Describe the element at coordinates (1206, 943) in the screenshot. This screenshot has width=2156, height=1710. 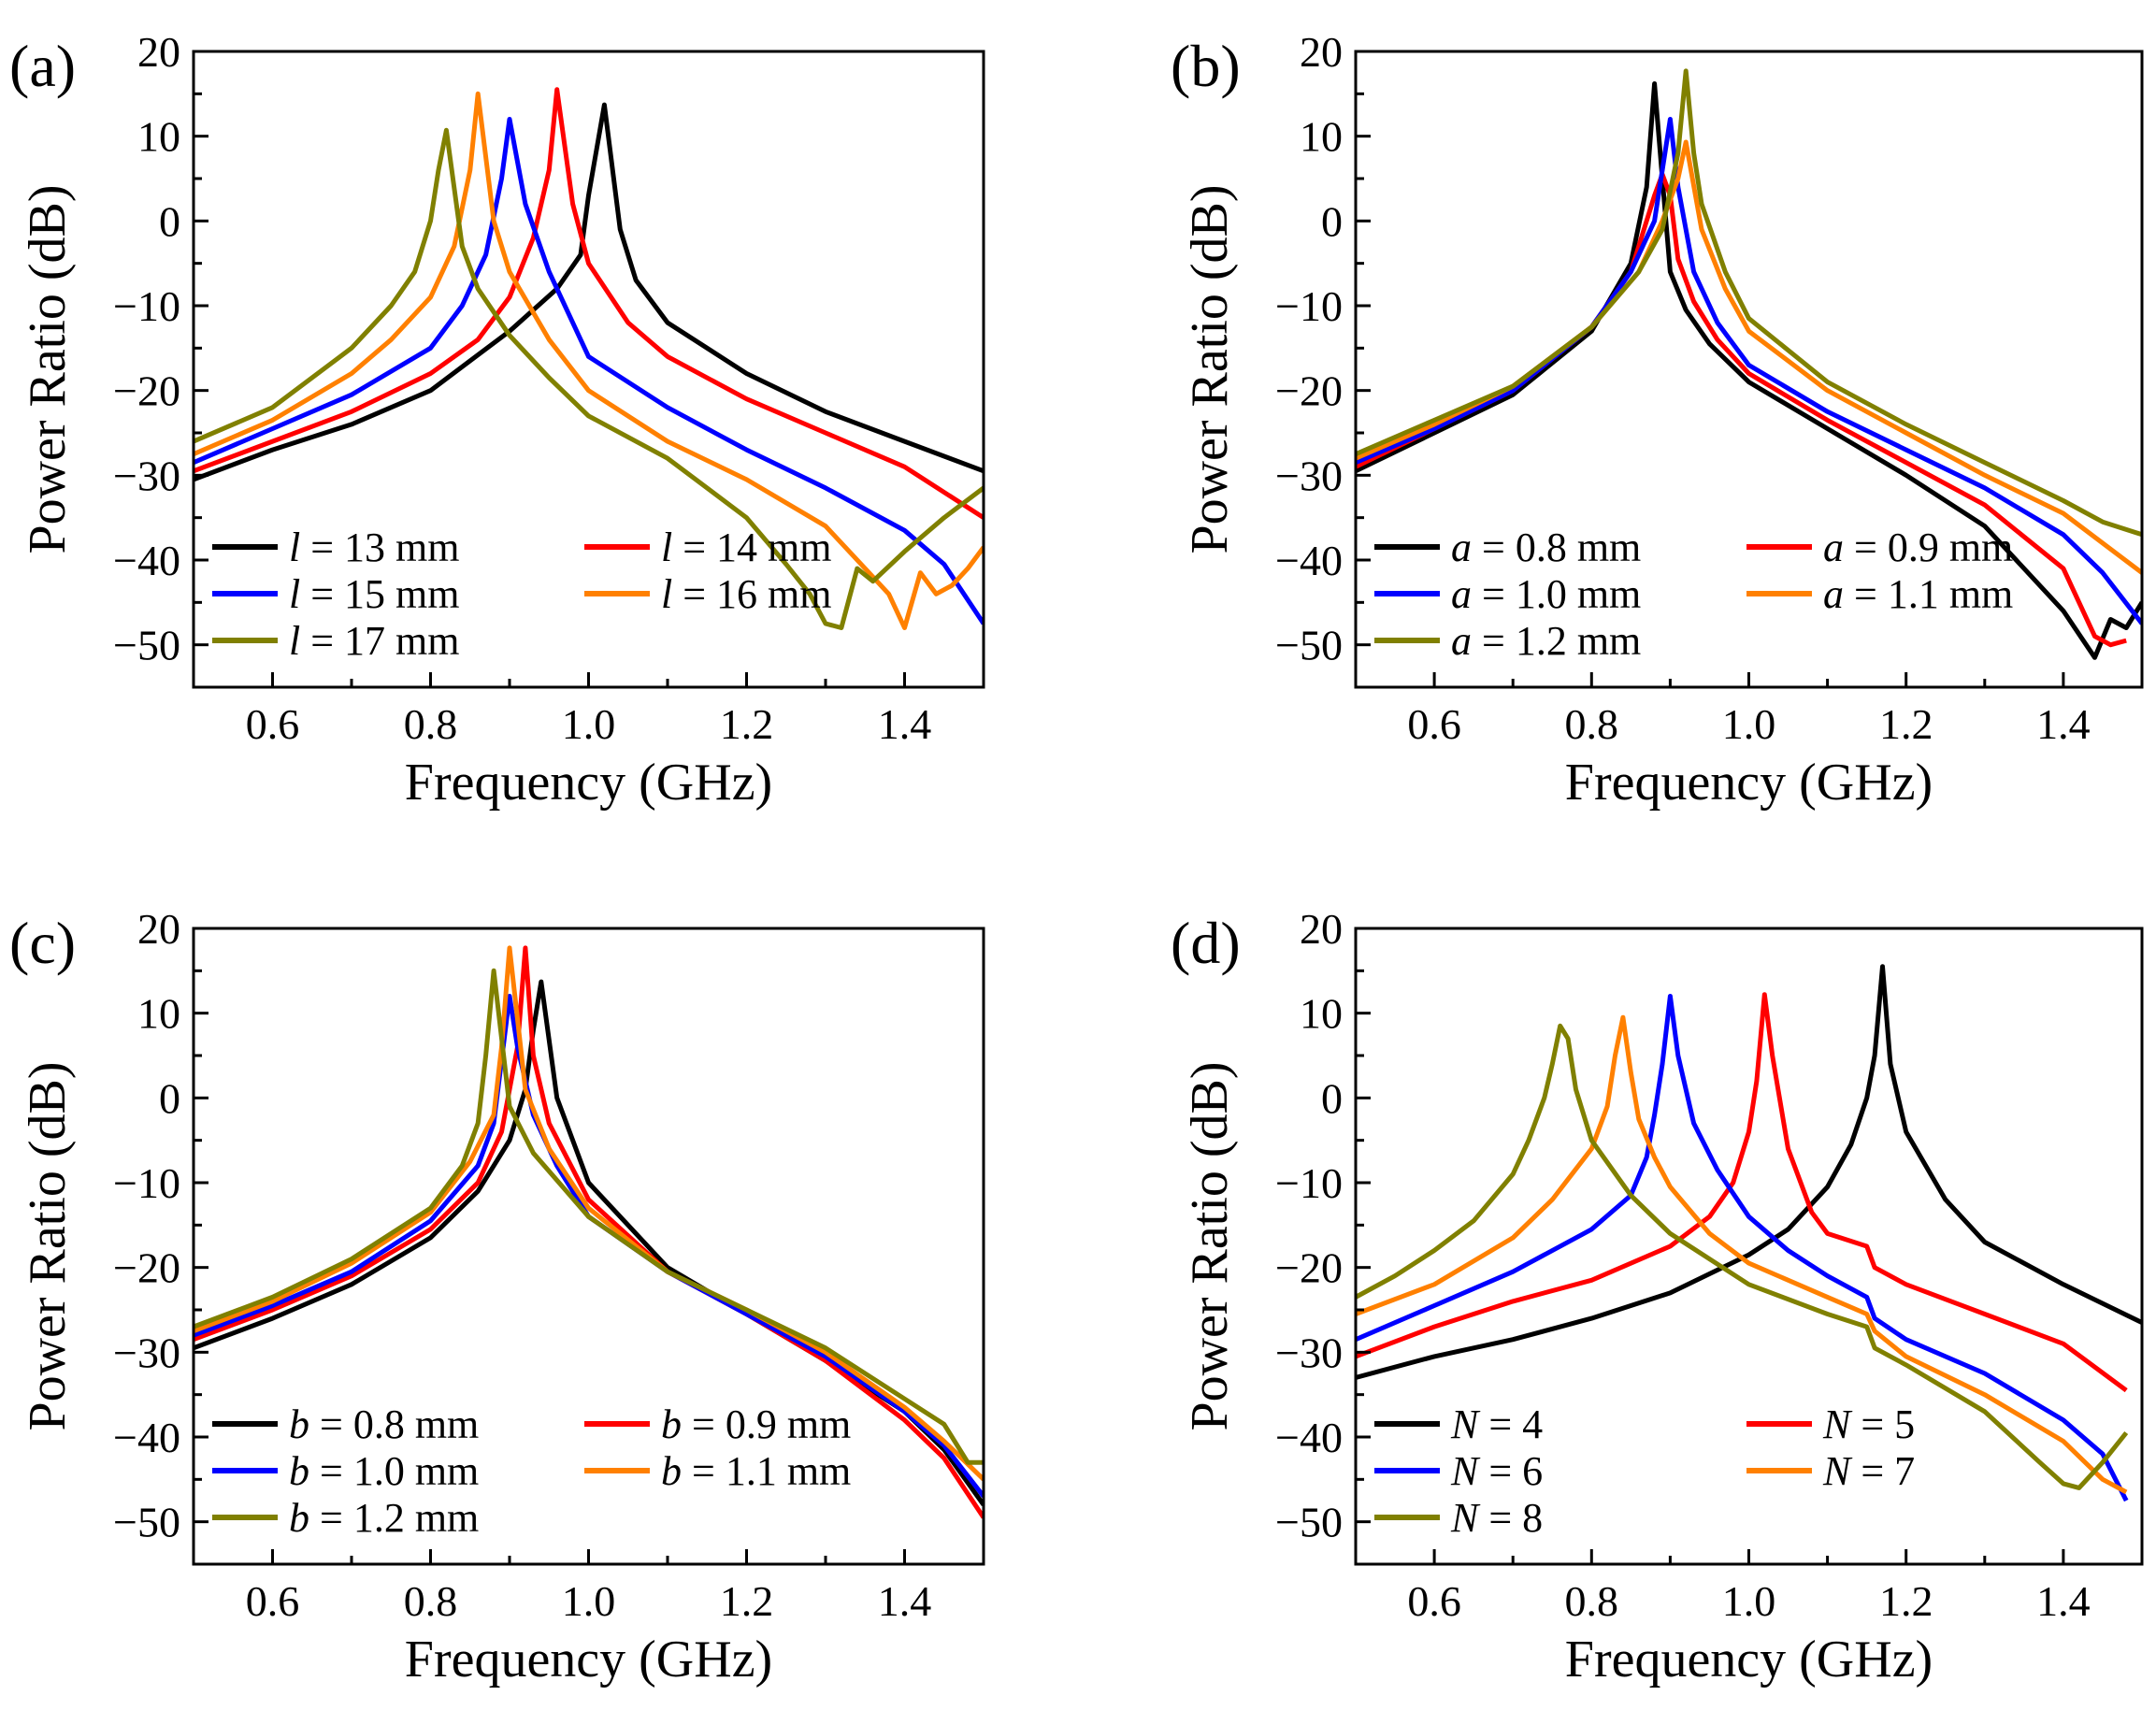
I see `panel-label: (d)` at that location.